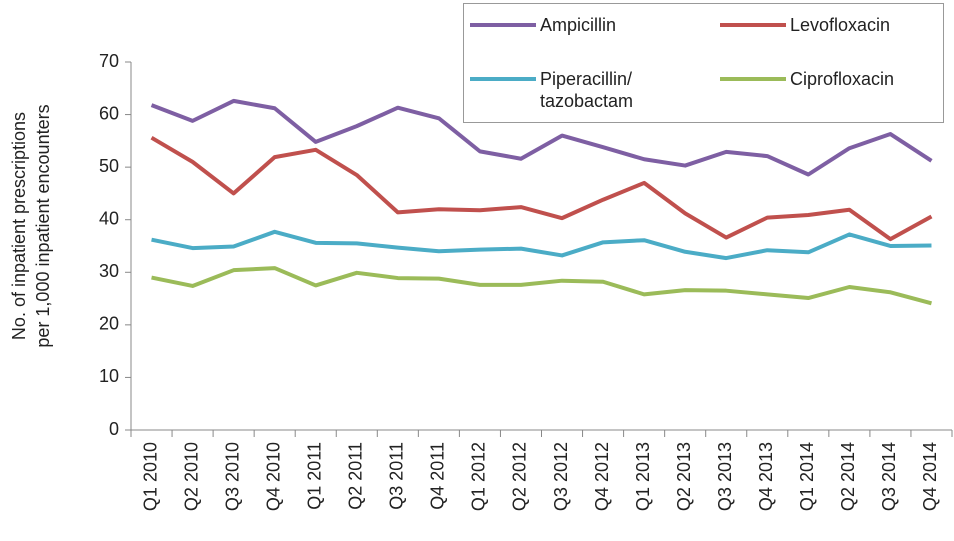 The height and width of the screenshot is (541, 954). Describe the element at coordinates (19, 226) in the screenshot. I see `y-axis-label: No. of inpatient prescriptions` at that location.